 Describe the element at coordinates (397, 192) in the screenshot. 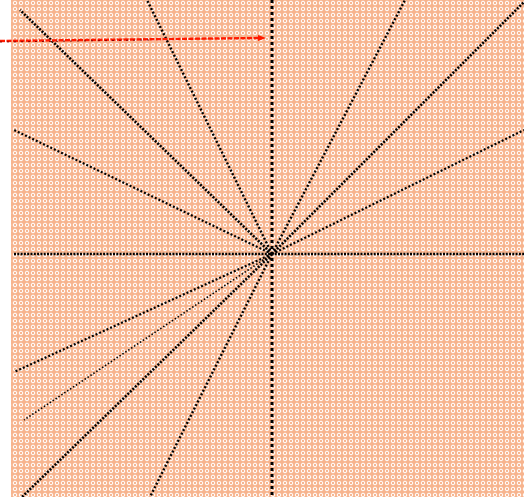

I see `ray-right-shallow-up` at that location.